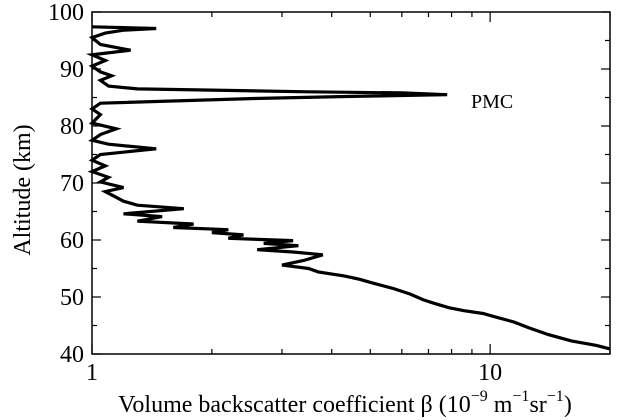 The height and width of the screenshot is (420, 627). I want to click on x-tick-label: 1, so click(92, 373).